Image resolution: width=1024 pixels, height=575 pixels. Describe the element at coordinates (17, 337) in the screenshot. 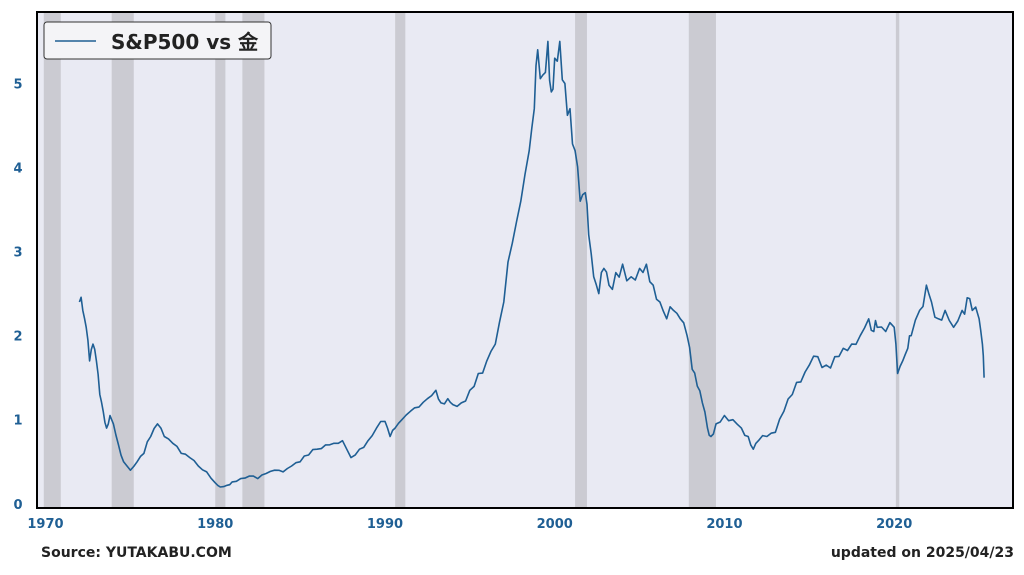

I see `y-tick-label: 2` at that location.